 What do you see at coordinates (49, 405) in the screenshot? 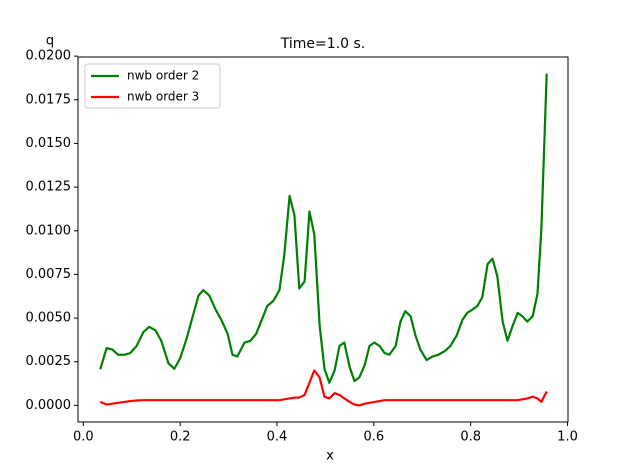
I see `y-tick-label: 0.0000` at bounding box center [49, 405].